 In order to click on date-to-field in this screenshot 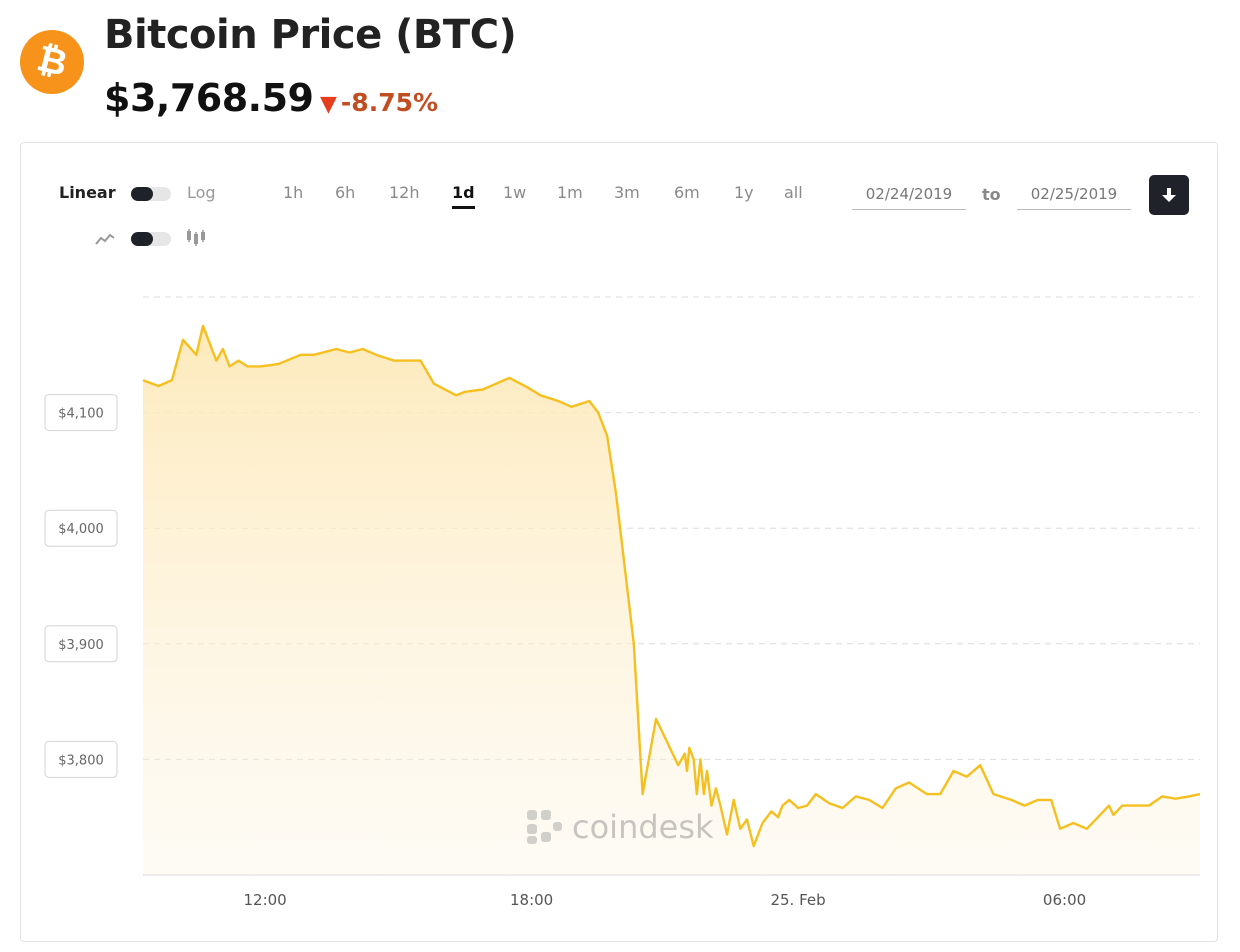, I will do `click(1074, 194)`.